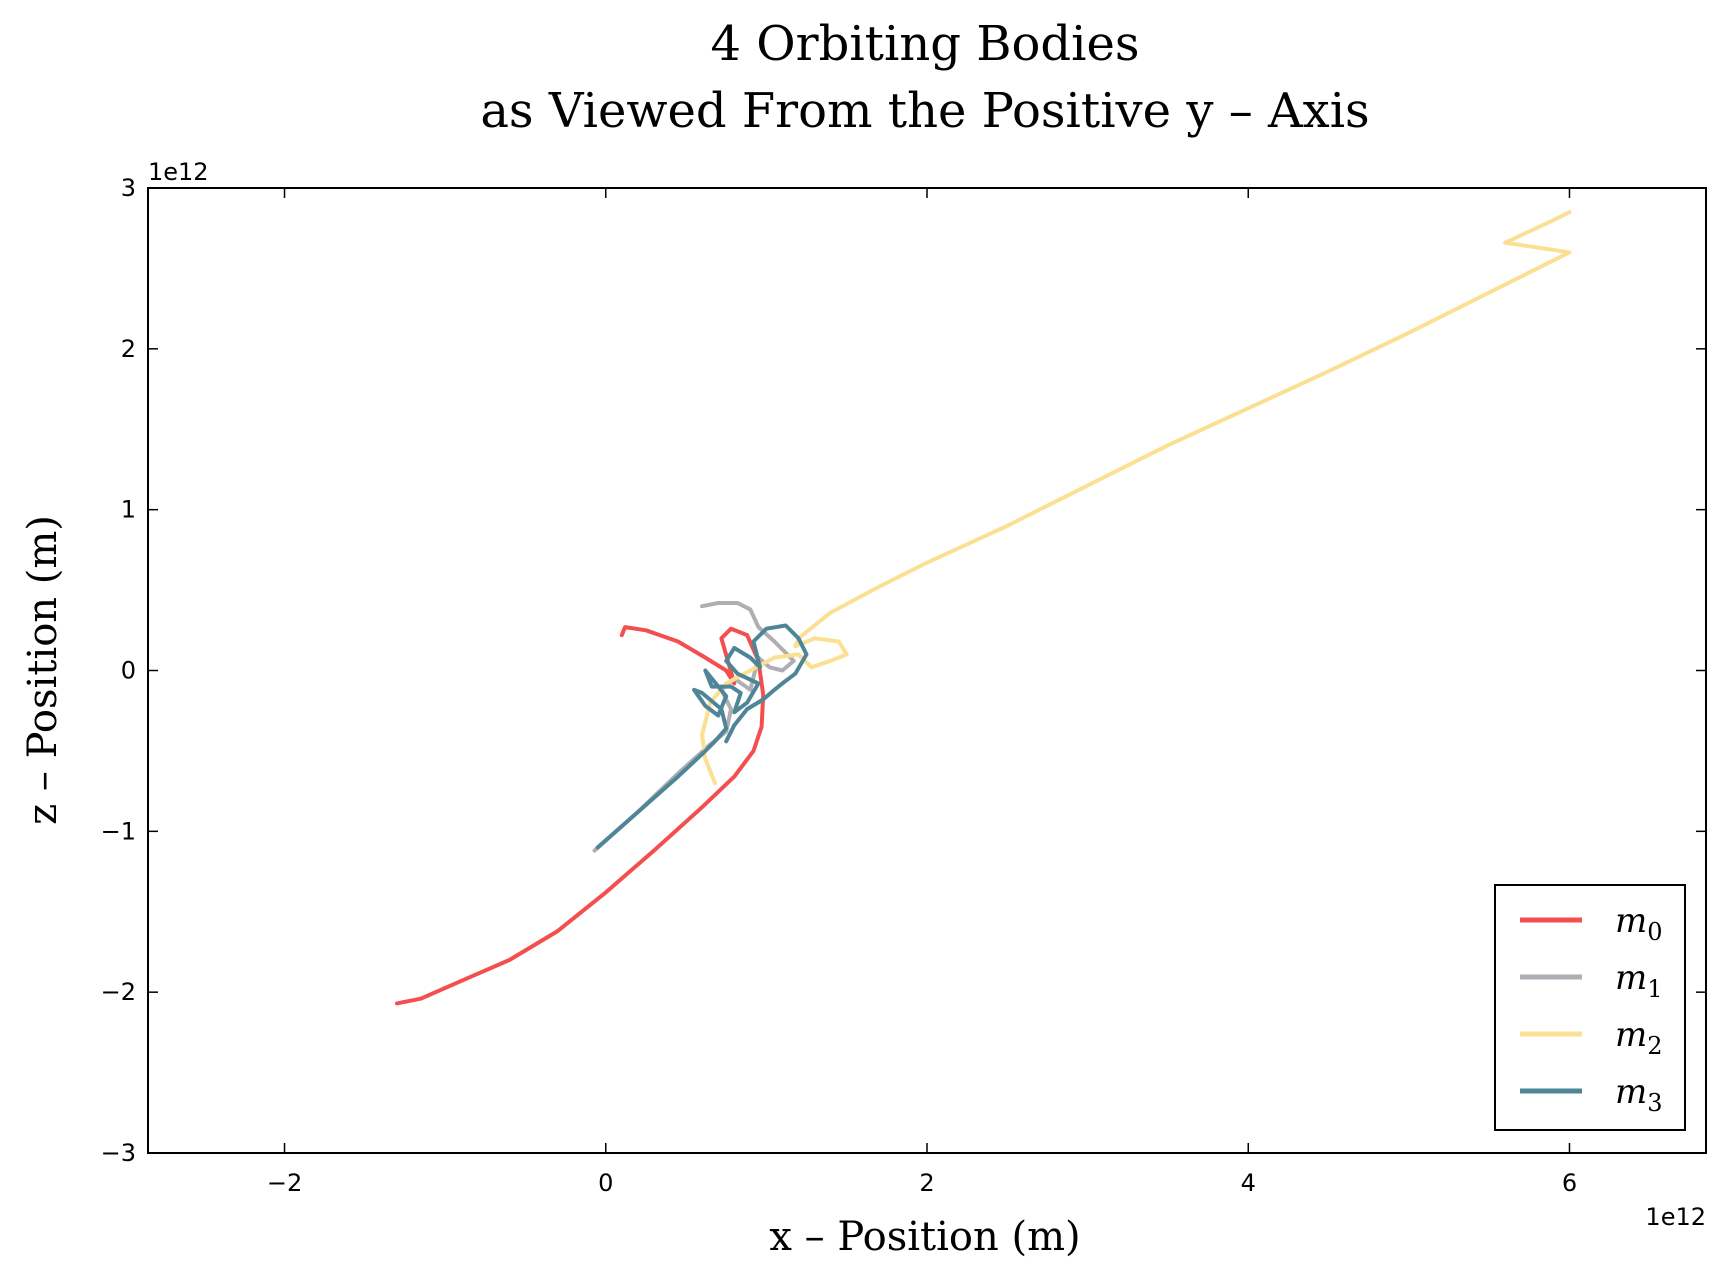  What do you see at coordinates (925, 44) in the screenshot?
I see `chart-title: 4 Orbiting Bodies` at bounding box center [925, 44].